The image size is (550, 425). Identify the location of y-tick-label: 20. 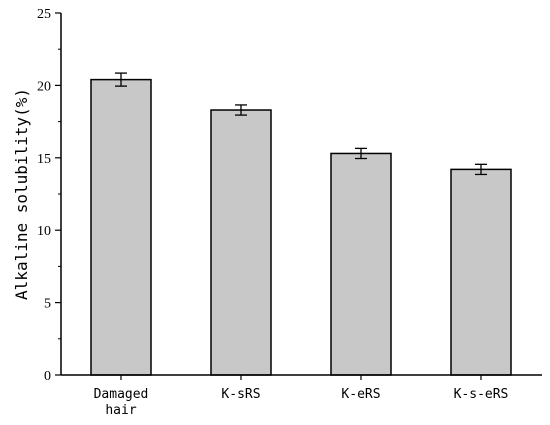
(44, 86).